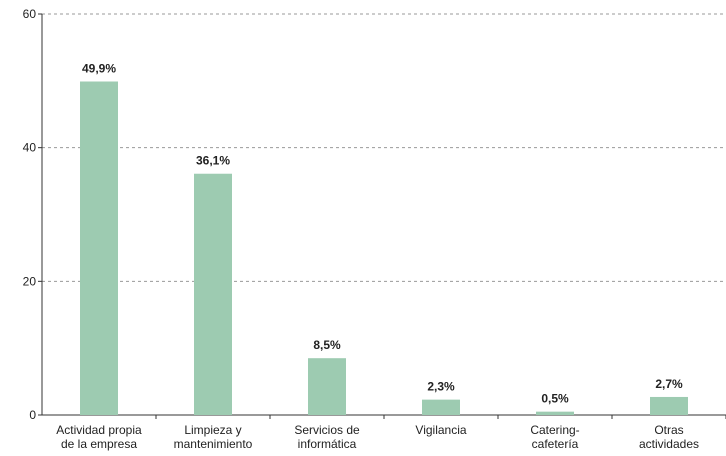 The image size is (726, 456). Describe the element at coordinates (99, 437) in the screenshot. I see `x-tick-label: Actividad propia de la empresa` at that location.